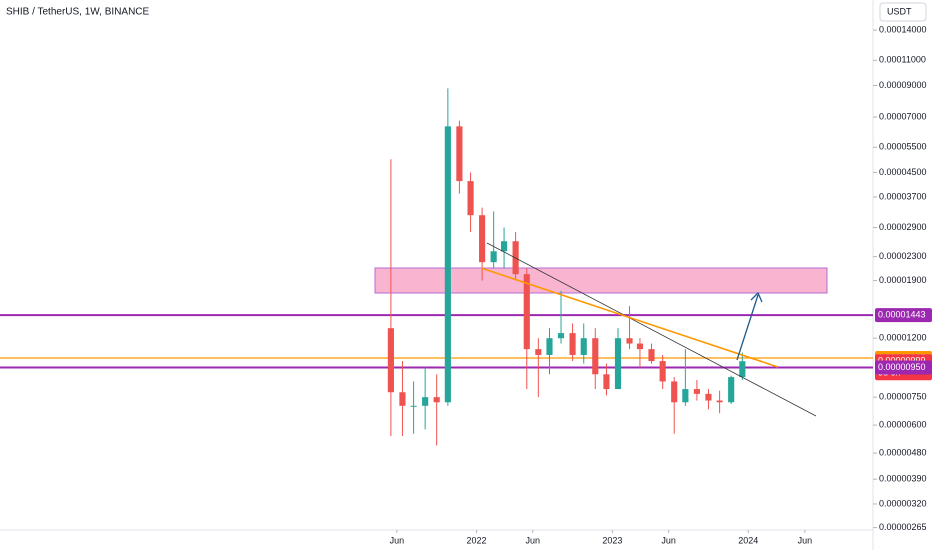 The image size is (932, 550). What do you see at coordinates (903, 85) in the screenshot?
I see `y-tick-label: 0.00009000` at bounding box center [903, 85].